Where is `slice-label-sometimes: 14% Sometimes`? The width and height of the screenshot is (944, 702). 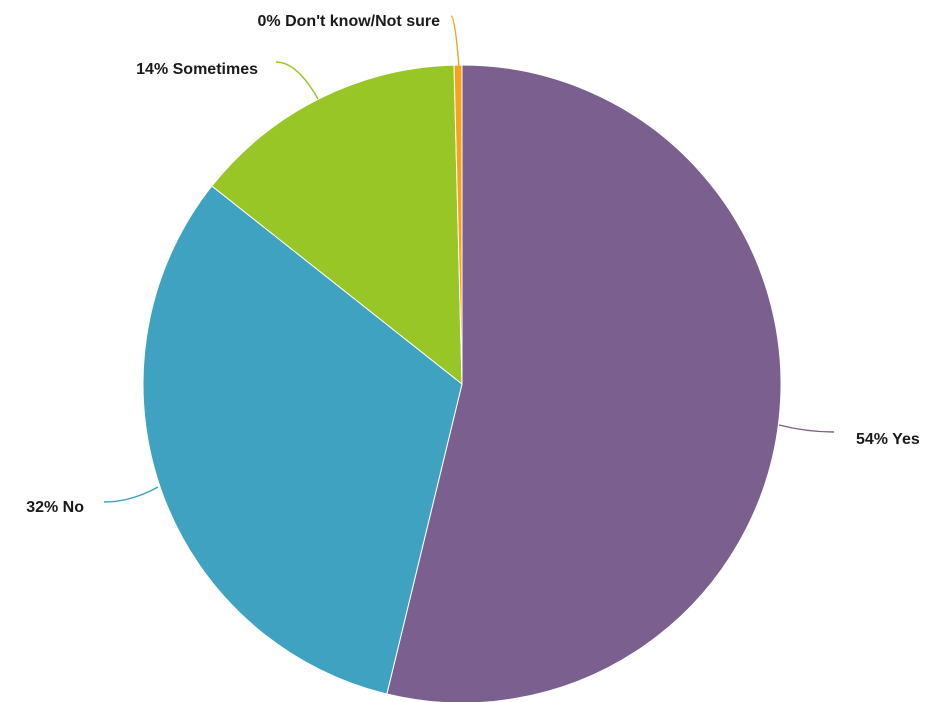 slice-label-sometimes: 14% Sometimes is located at coordinates (197, 69).